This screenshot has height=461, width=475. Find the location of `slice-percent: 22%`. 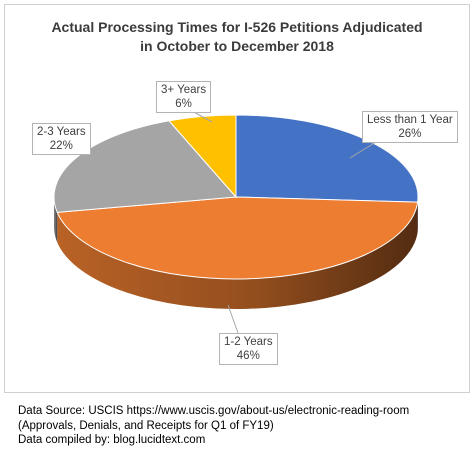

slice-percent: 22% is located at coordinates (61, 146).